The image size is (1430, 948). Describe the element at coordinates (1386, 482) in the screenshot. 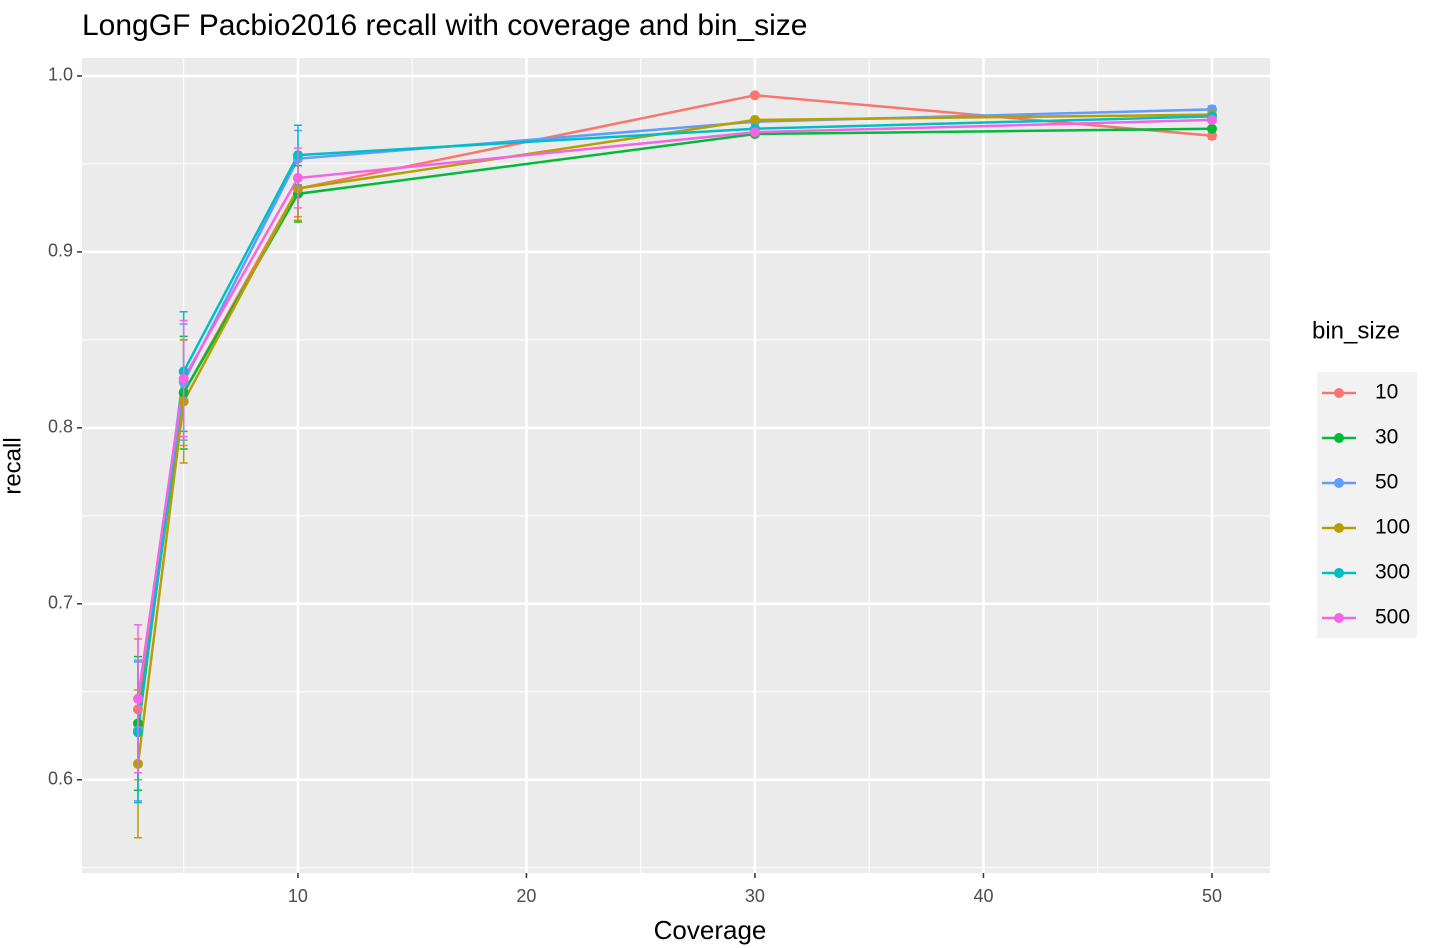

I see `legend-label: 50` at that location.